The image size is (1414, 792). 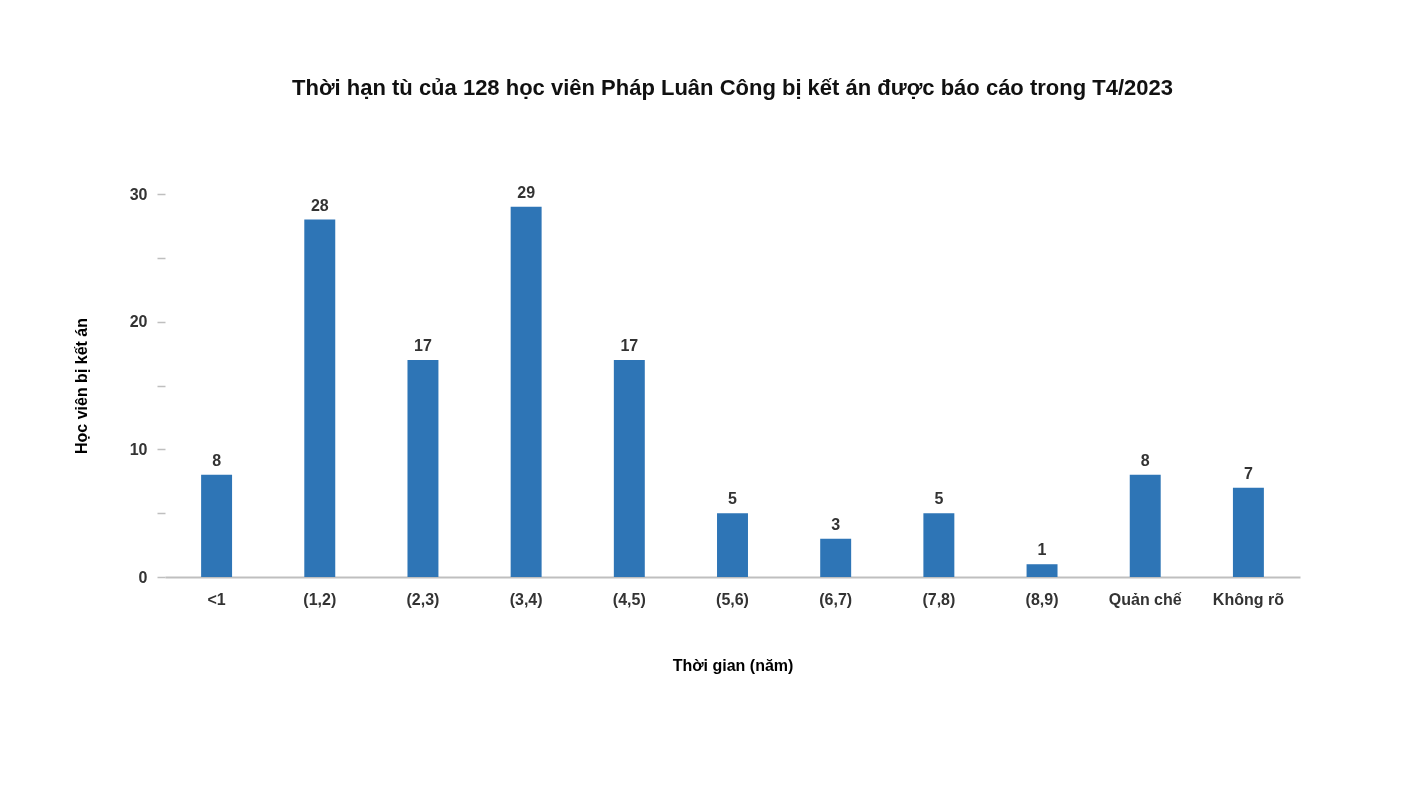 What do you see at coordinates (1042, 550) in the screenshot?
I see `data-label: 1` at bounding box center [1042, 550].